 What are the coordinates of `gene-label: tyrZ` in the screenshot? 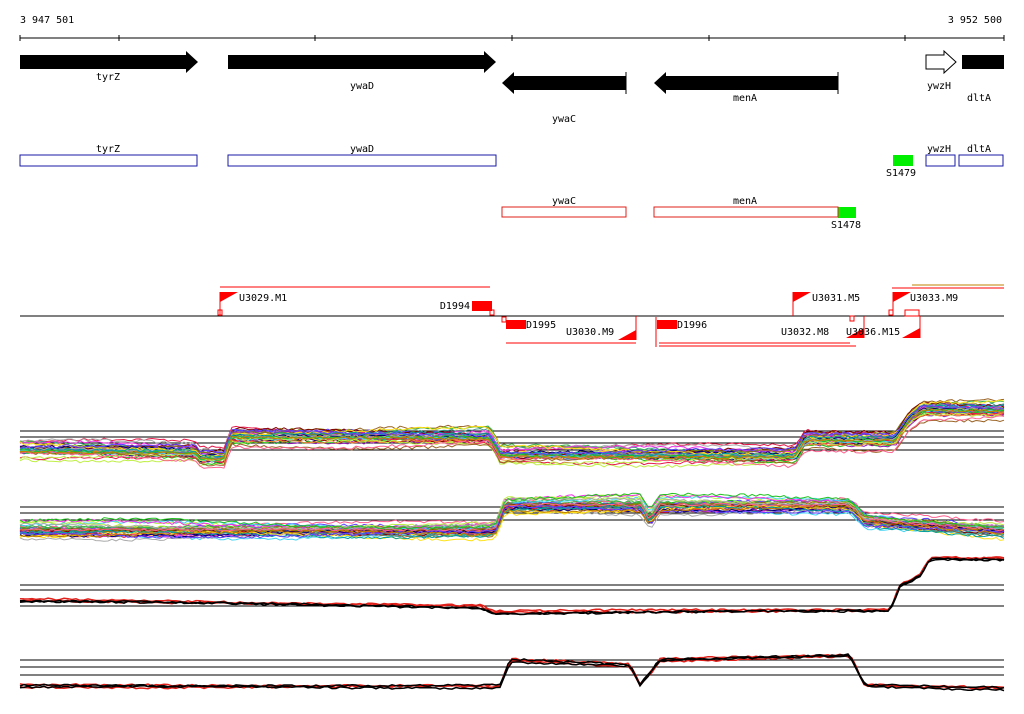 It's located at (108, 77).